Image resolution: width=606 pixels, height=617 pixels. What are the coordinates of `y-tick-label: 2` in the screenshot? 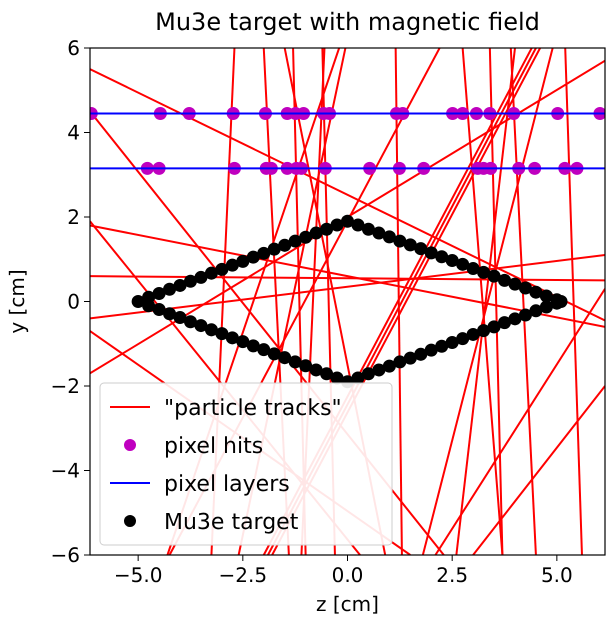 It's located at (73, 217).